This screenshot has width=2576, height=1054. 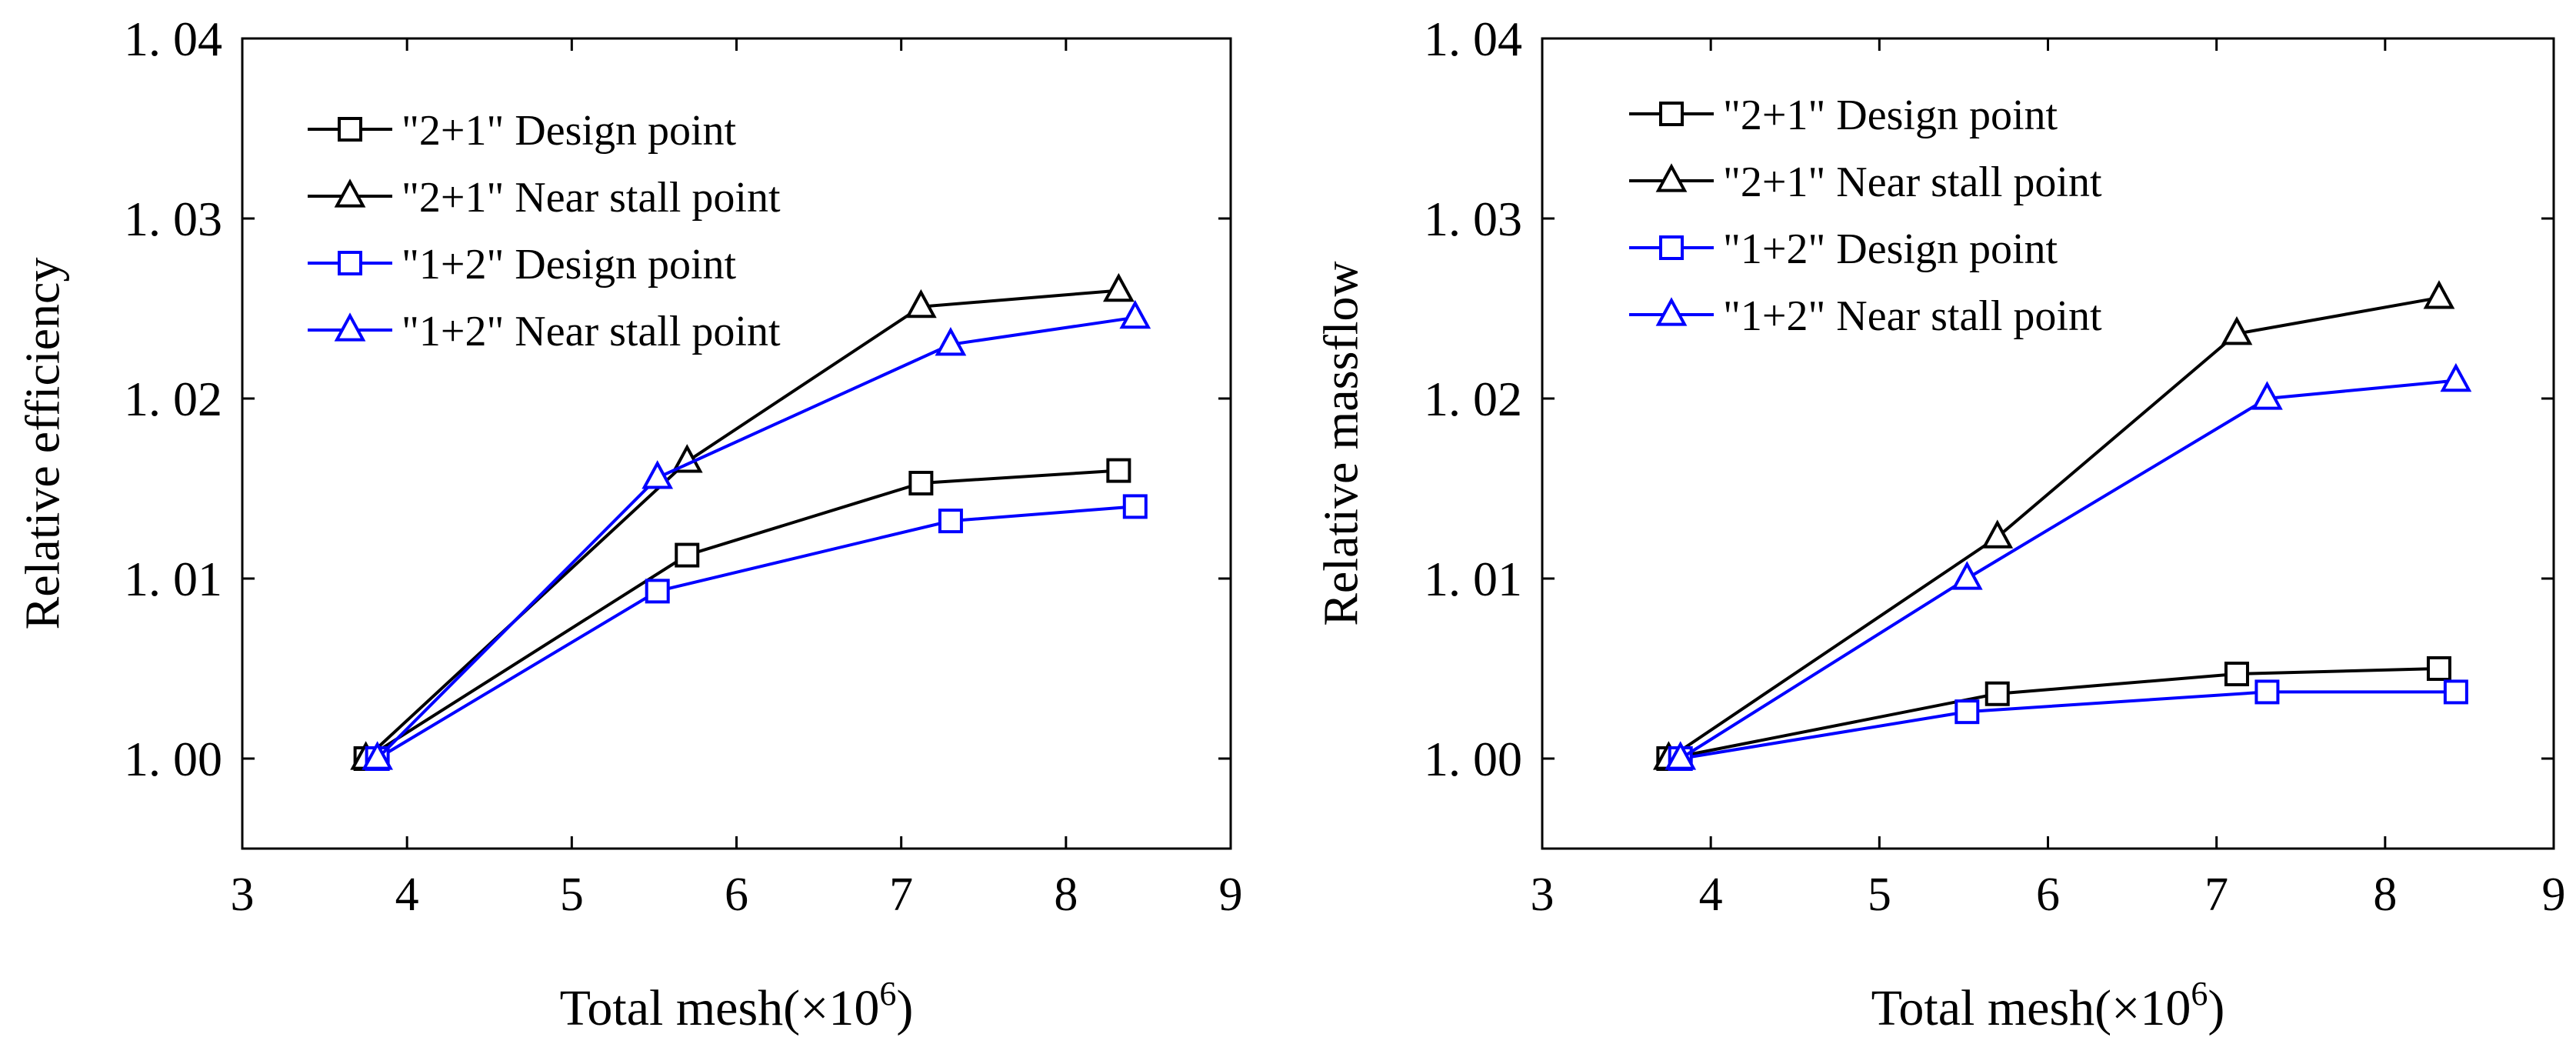 I want to click on y-axis-label: Relative massflow, so click(x=1341, y=444).